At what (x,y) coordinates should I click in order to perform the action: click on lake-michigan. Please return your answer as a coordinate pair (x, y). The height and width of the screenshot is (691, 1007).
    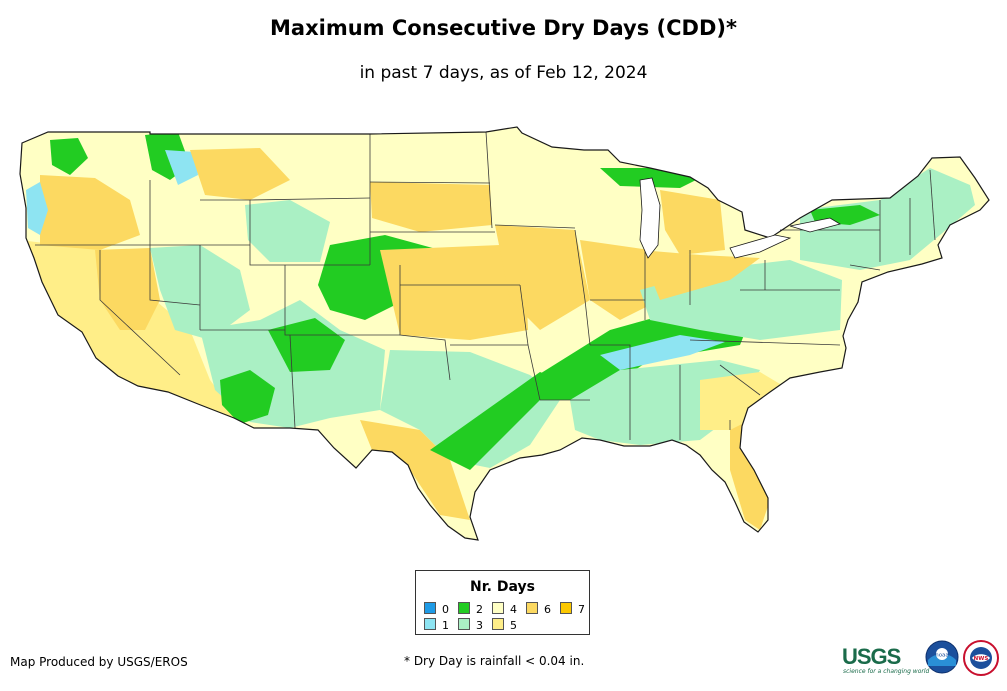
    Looking at the image, I should click on (650, 218).